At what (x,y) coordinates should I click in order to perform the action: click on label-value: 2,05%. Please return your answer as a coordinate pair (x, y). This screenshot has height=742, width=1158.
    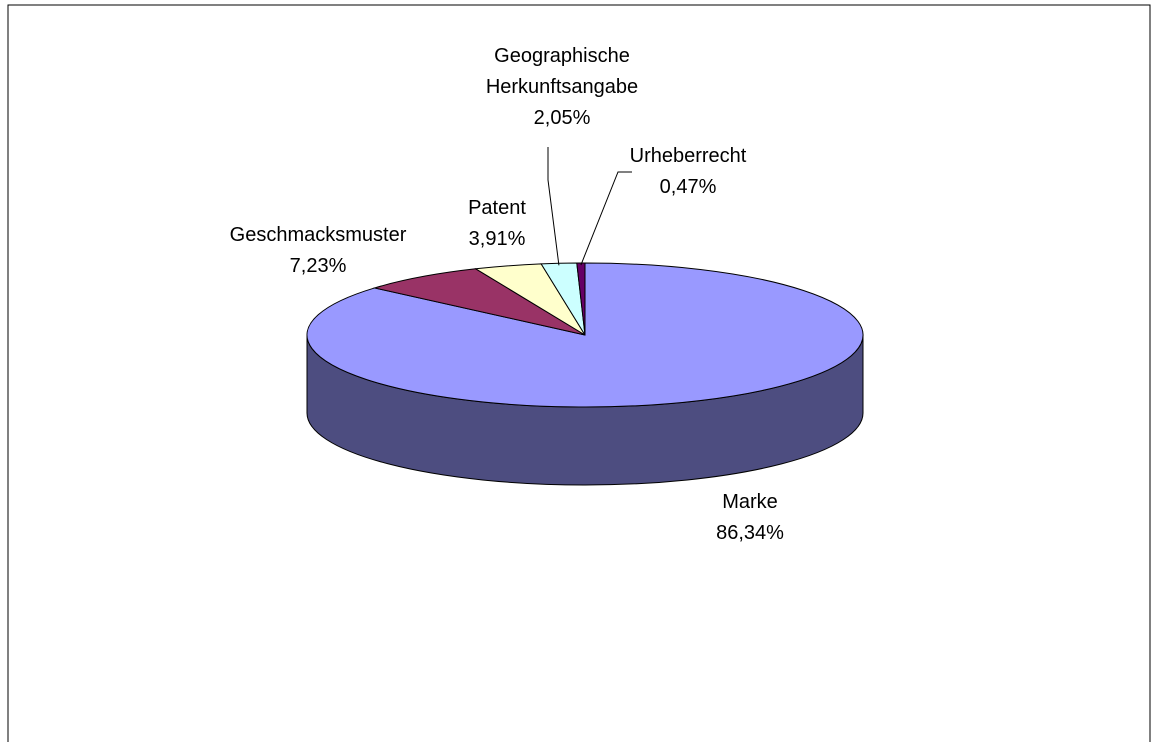
    Looking at the image, I should click on (562, 118).